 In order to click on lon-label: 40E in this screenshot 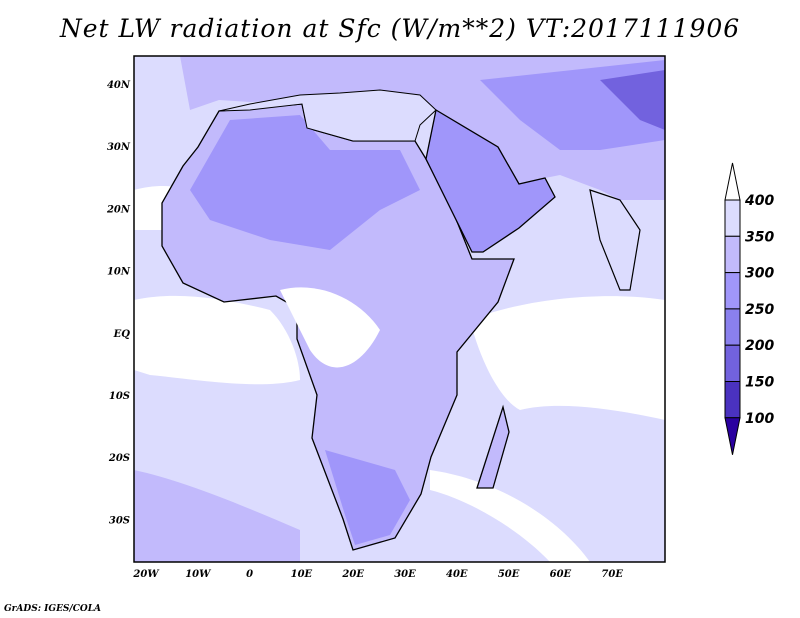, I will do `click(457, 574)`.